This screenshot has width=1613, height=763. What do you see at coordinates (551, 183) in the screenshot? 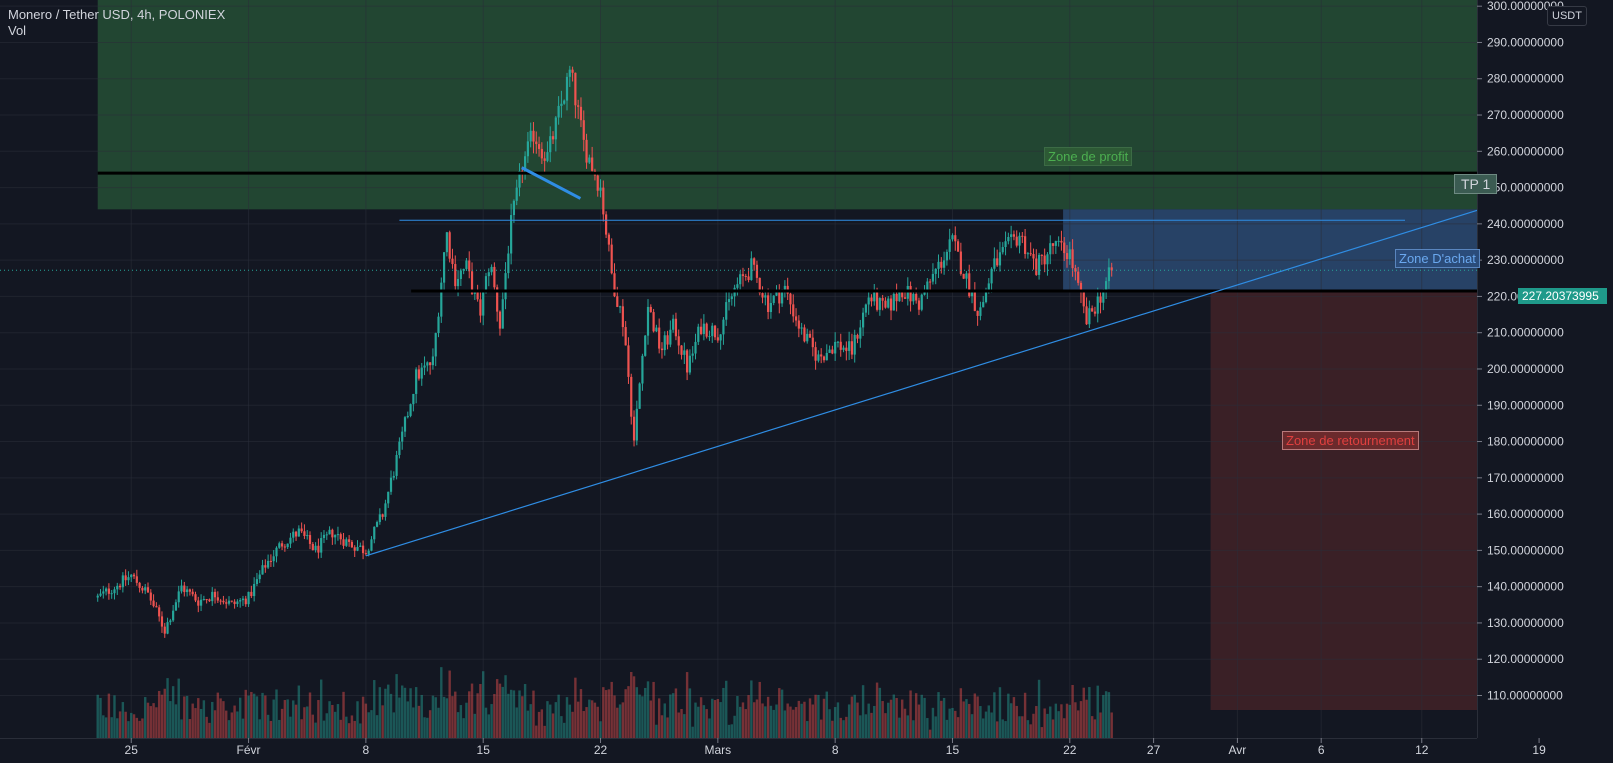
I see `trendline` at bounding box center [551, 183].